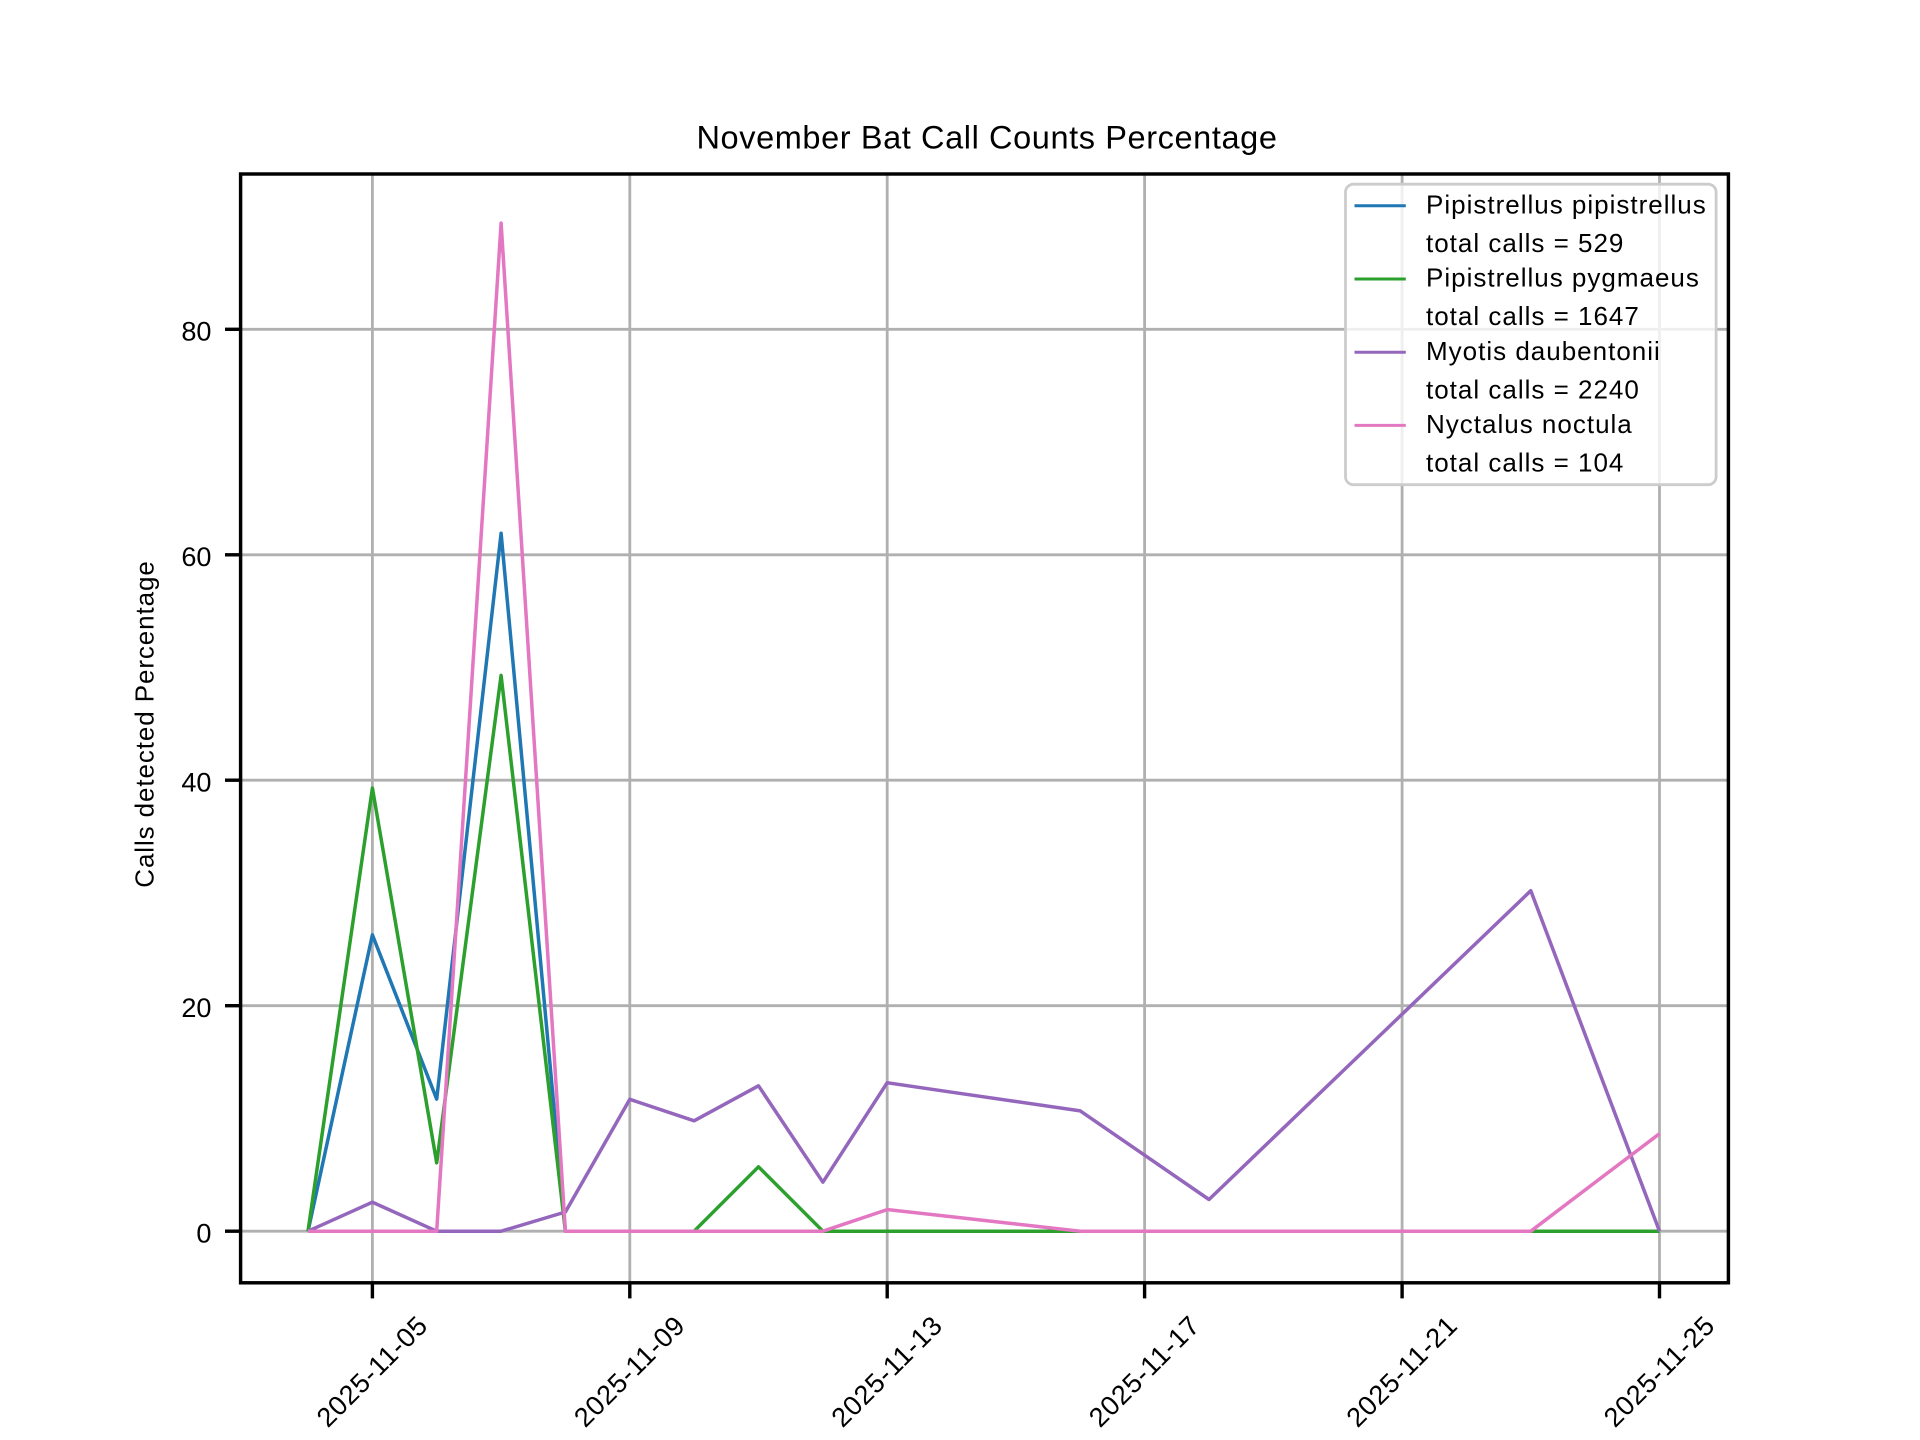  What do you see at coordinates (1525, 463) in the screenshot?
I see `svg-text: total calls = 104` at bounding box center [1525, 463].